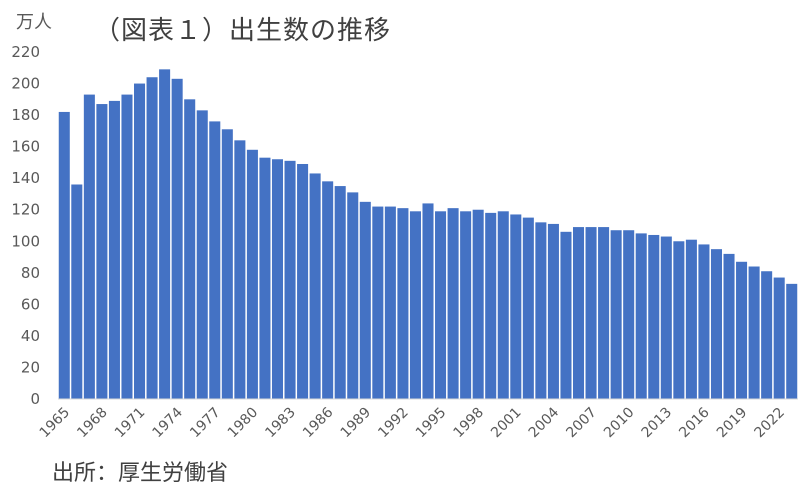  I want to click on bar-1978, so click(227, 264).